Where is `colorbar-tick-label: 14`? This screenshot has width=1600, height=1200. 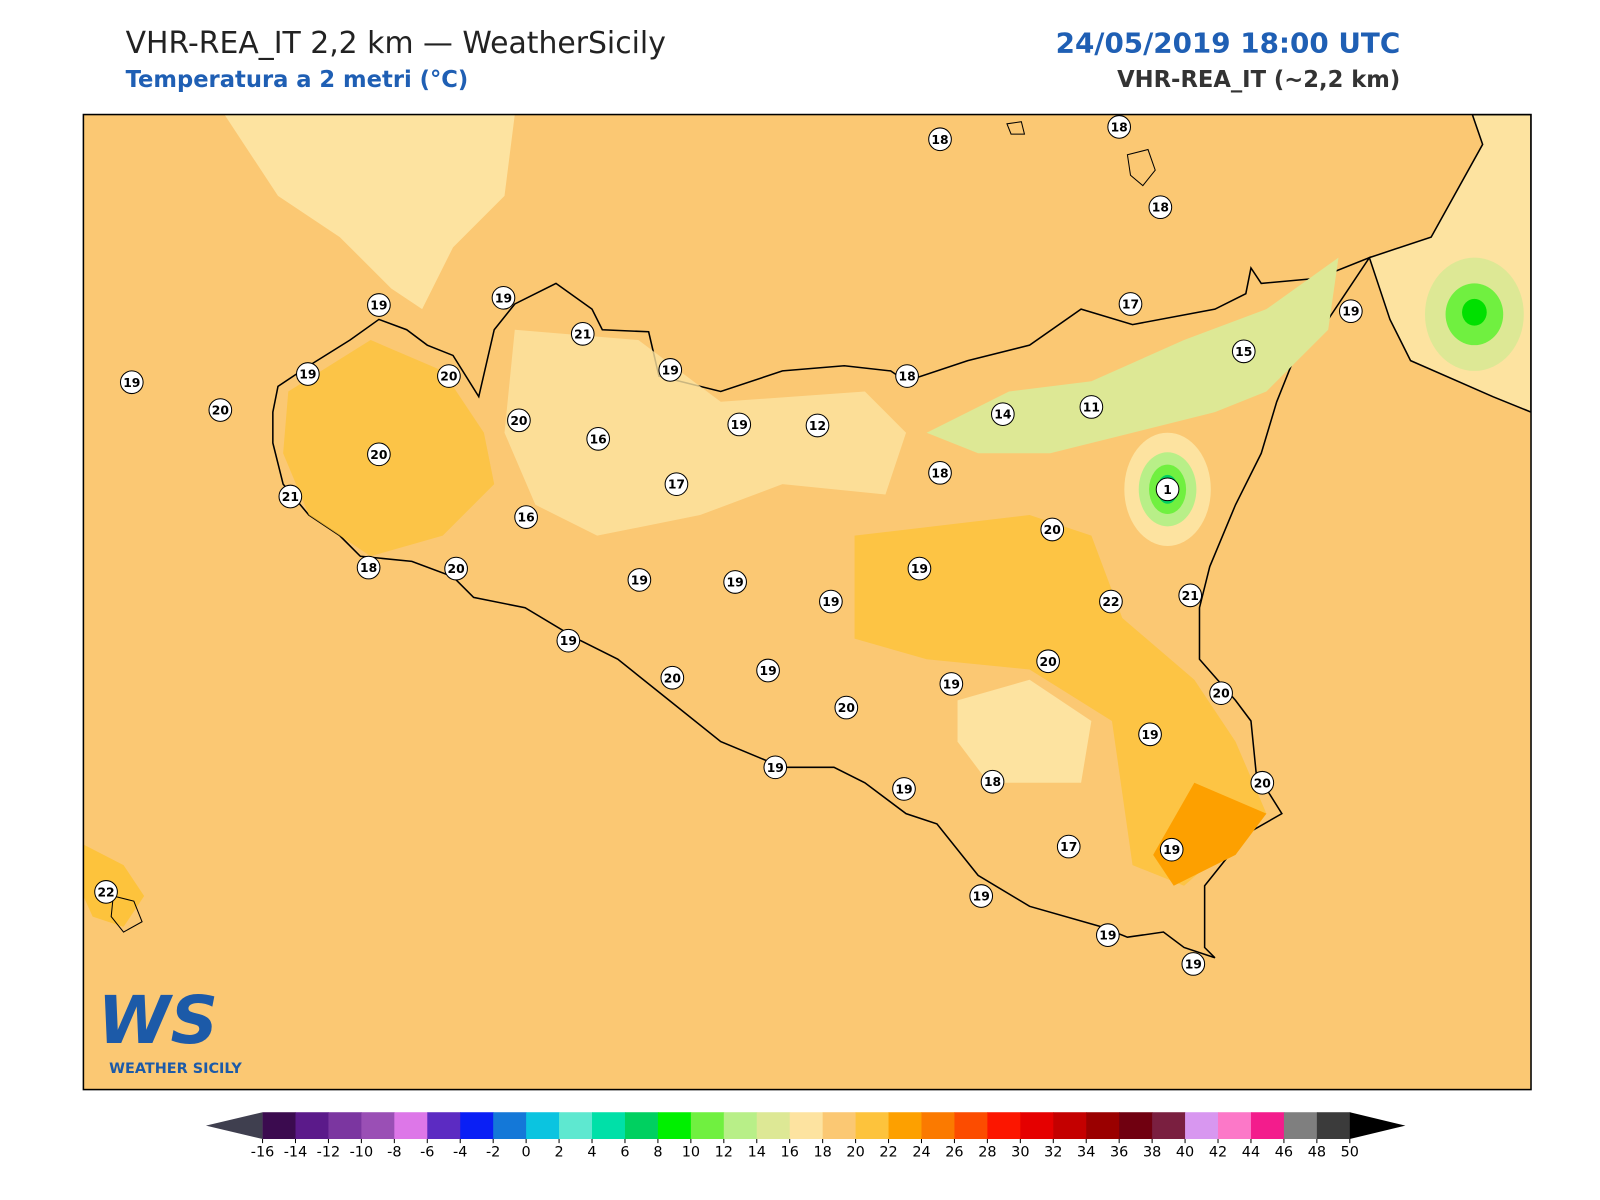 colorbar-tick-label: 14 is located at coordinates (757, 1152).